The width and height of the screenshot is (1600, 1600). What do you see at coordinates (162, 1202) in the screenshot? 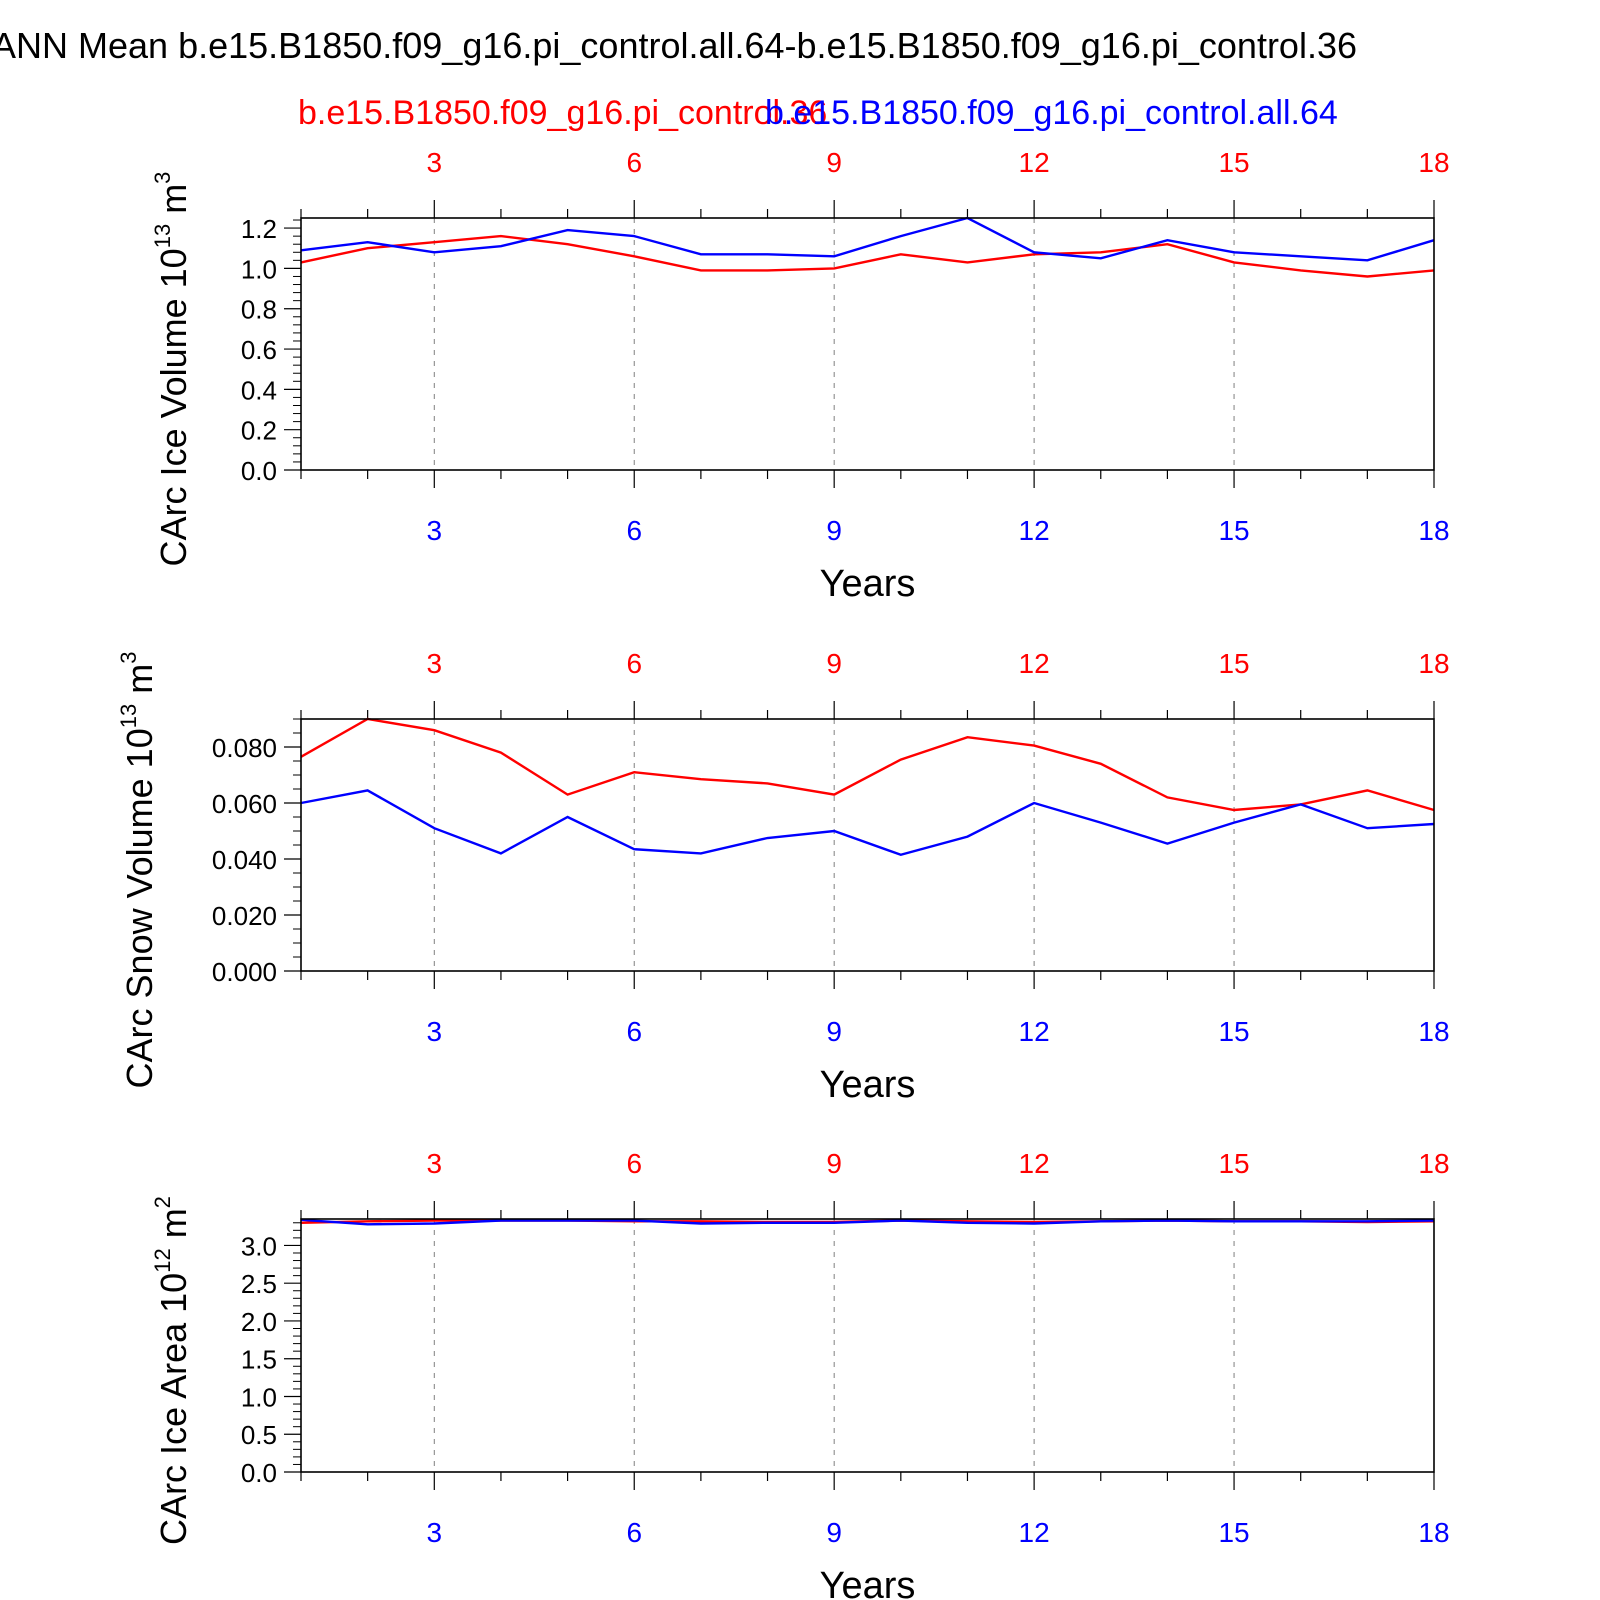
I see `y-axis-label-exponent: 2` at bounding box center [162, 1202].